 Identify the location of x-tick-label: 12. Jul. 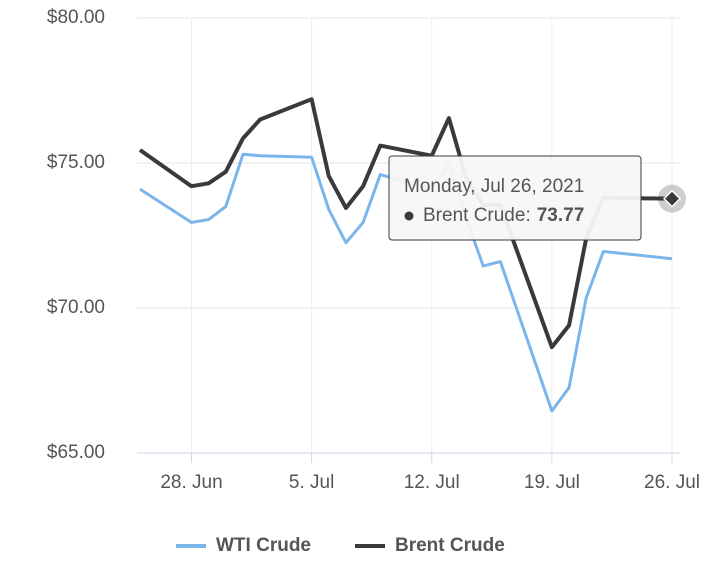
(432, 482).